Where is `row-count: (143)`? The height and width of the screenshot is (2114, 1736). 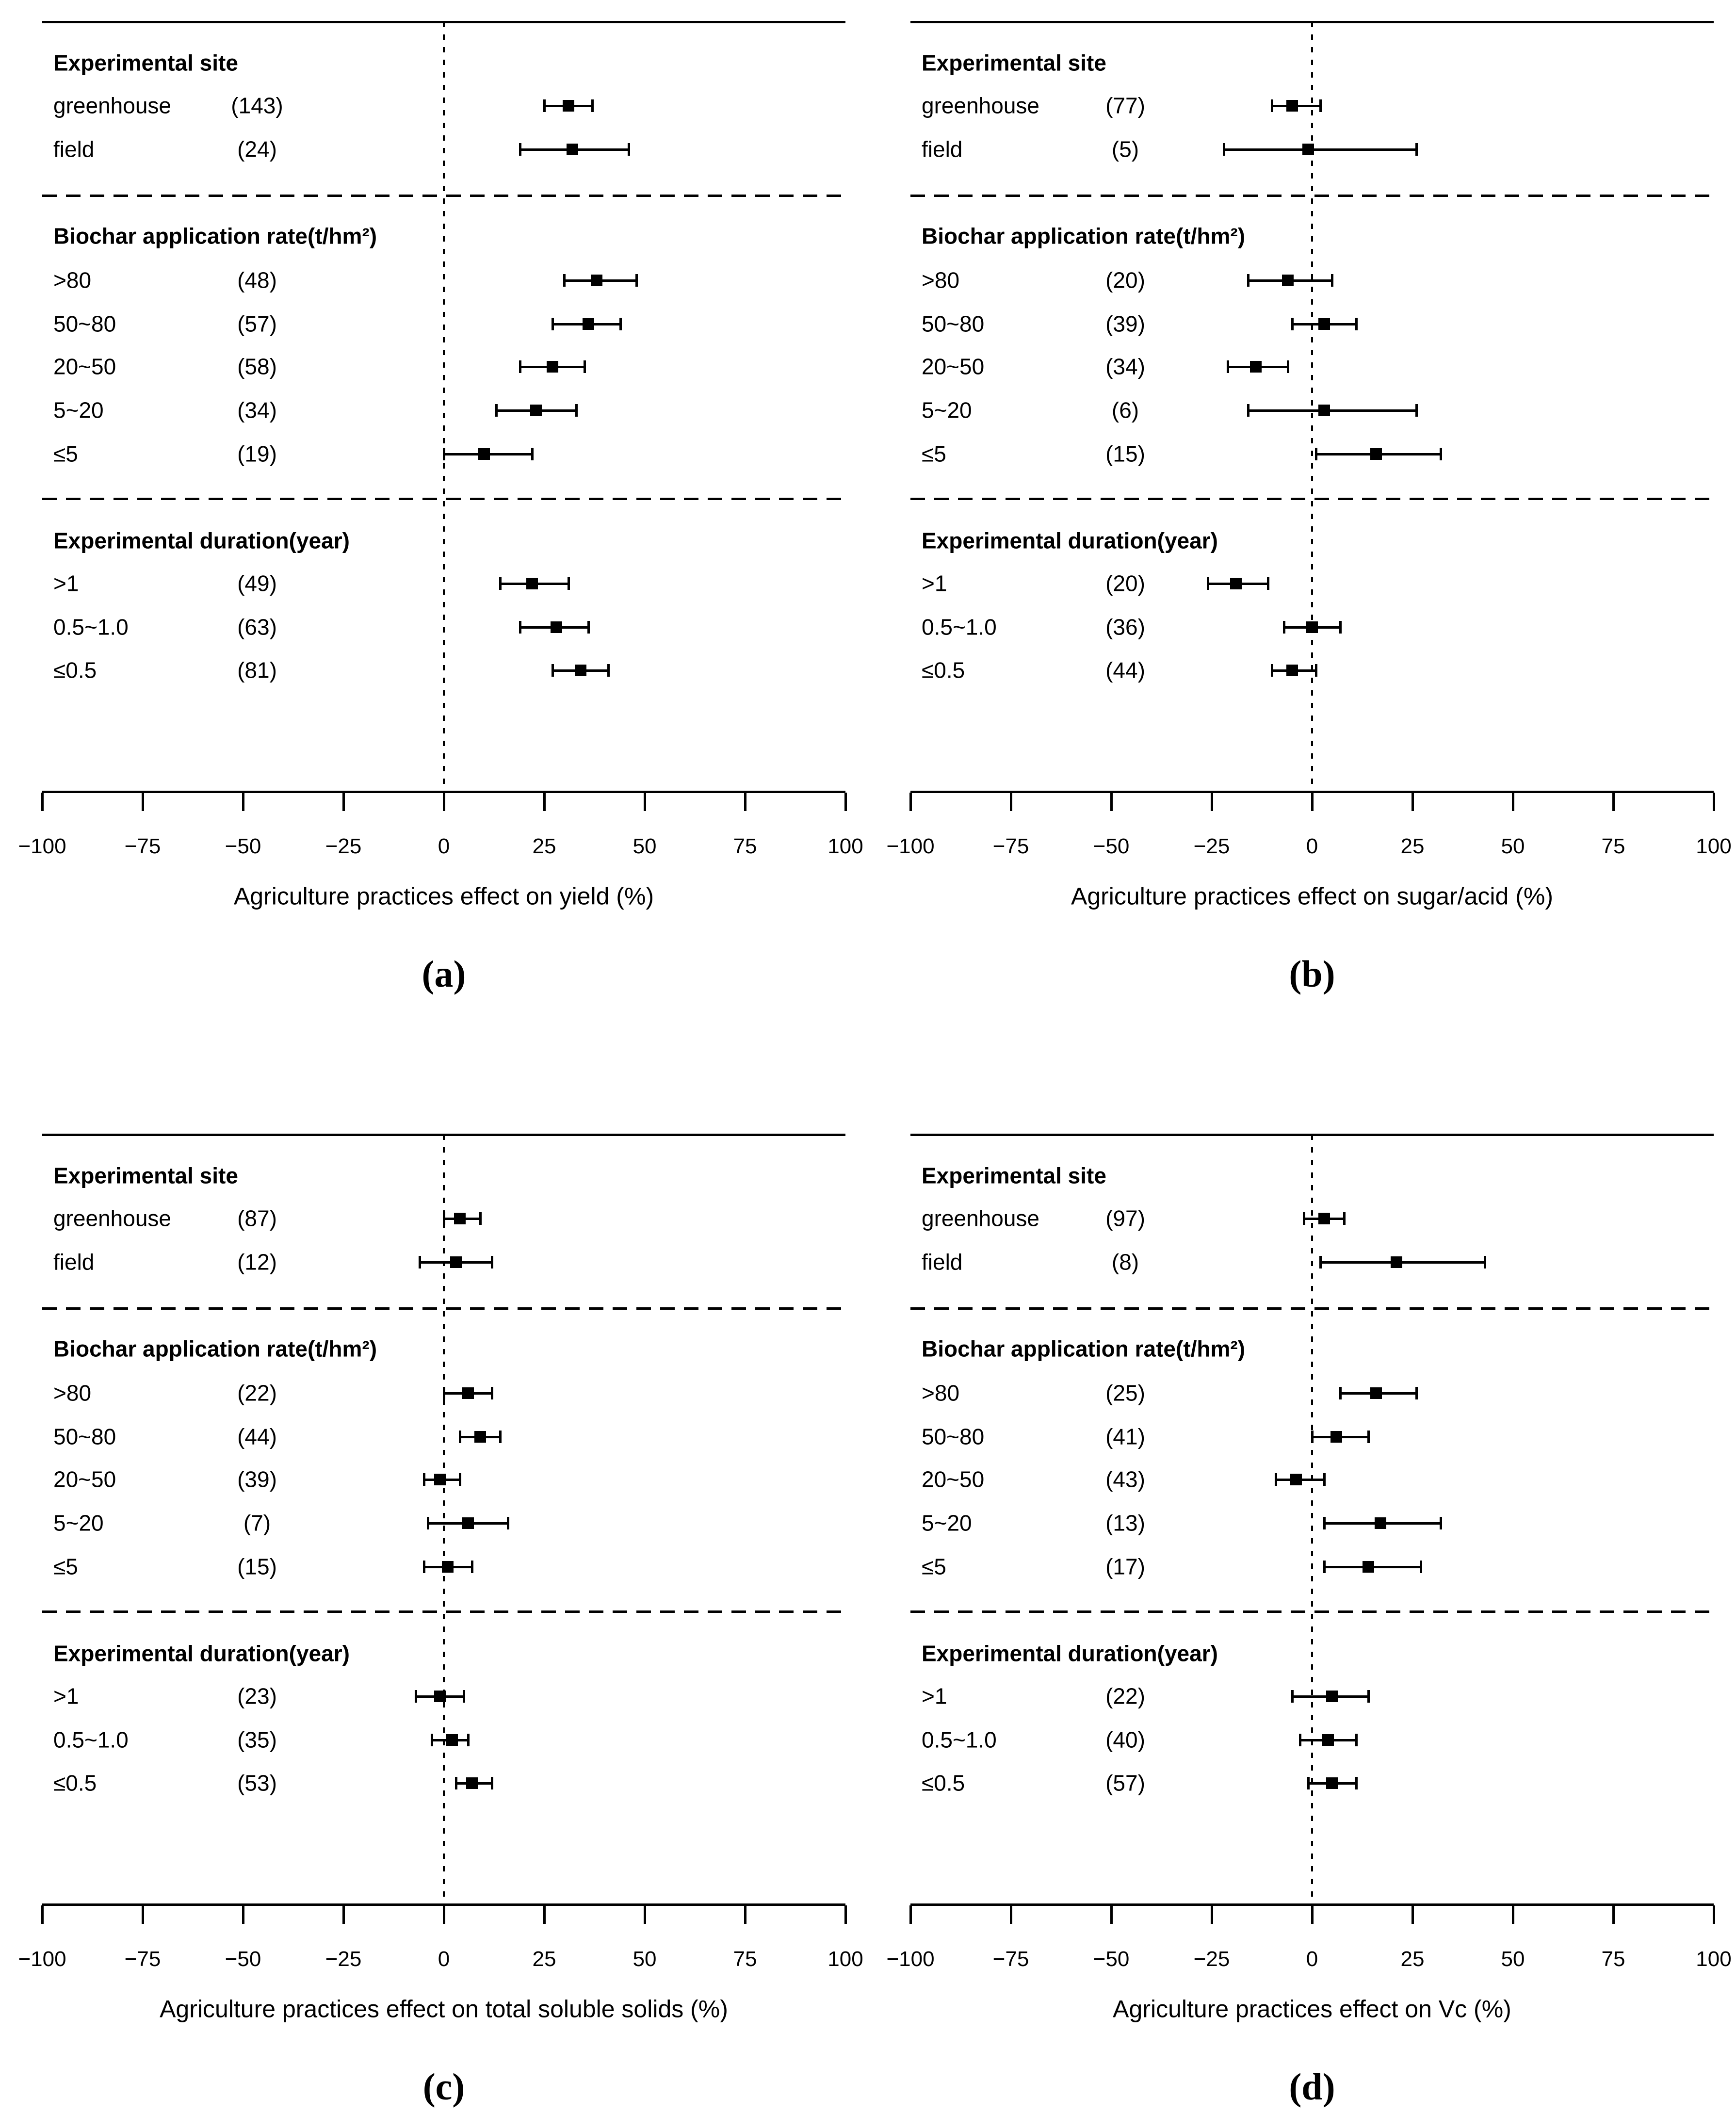 row-count: (143) is located at coordinates (257, 105).